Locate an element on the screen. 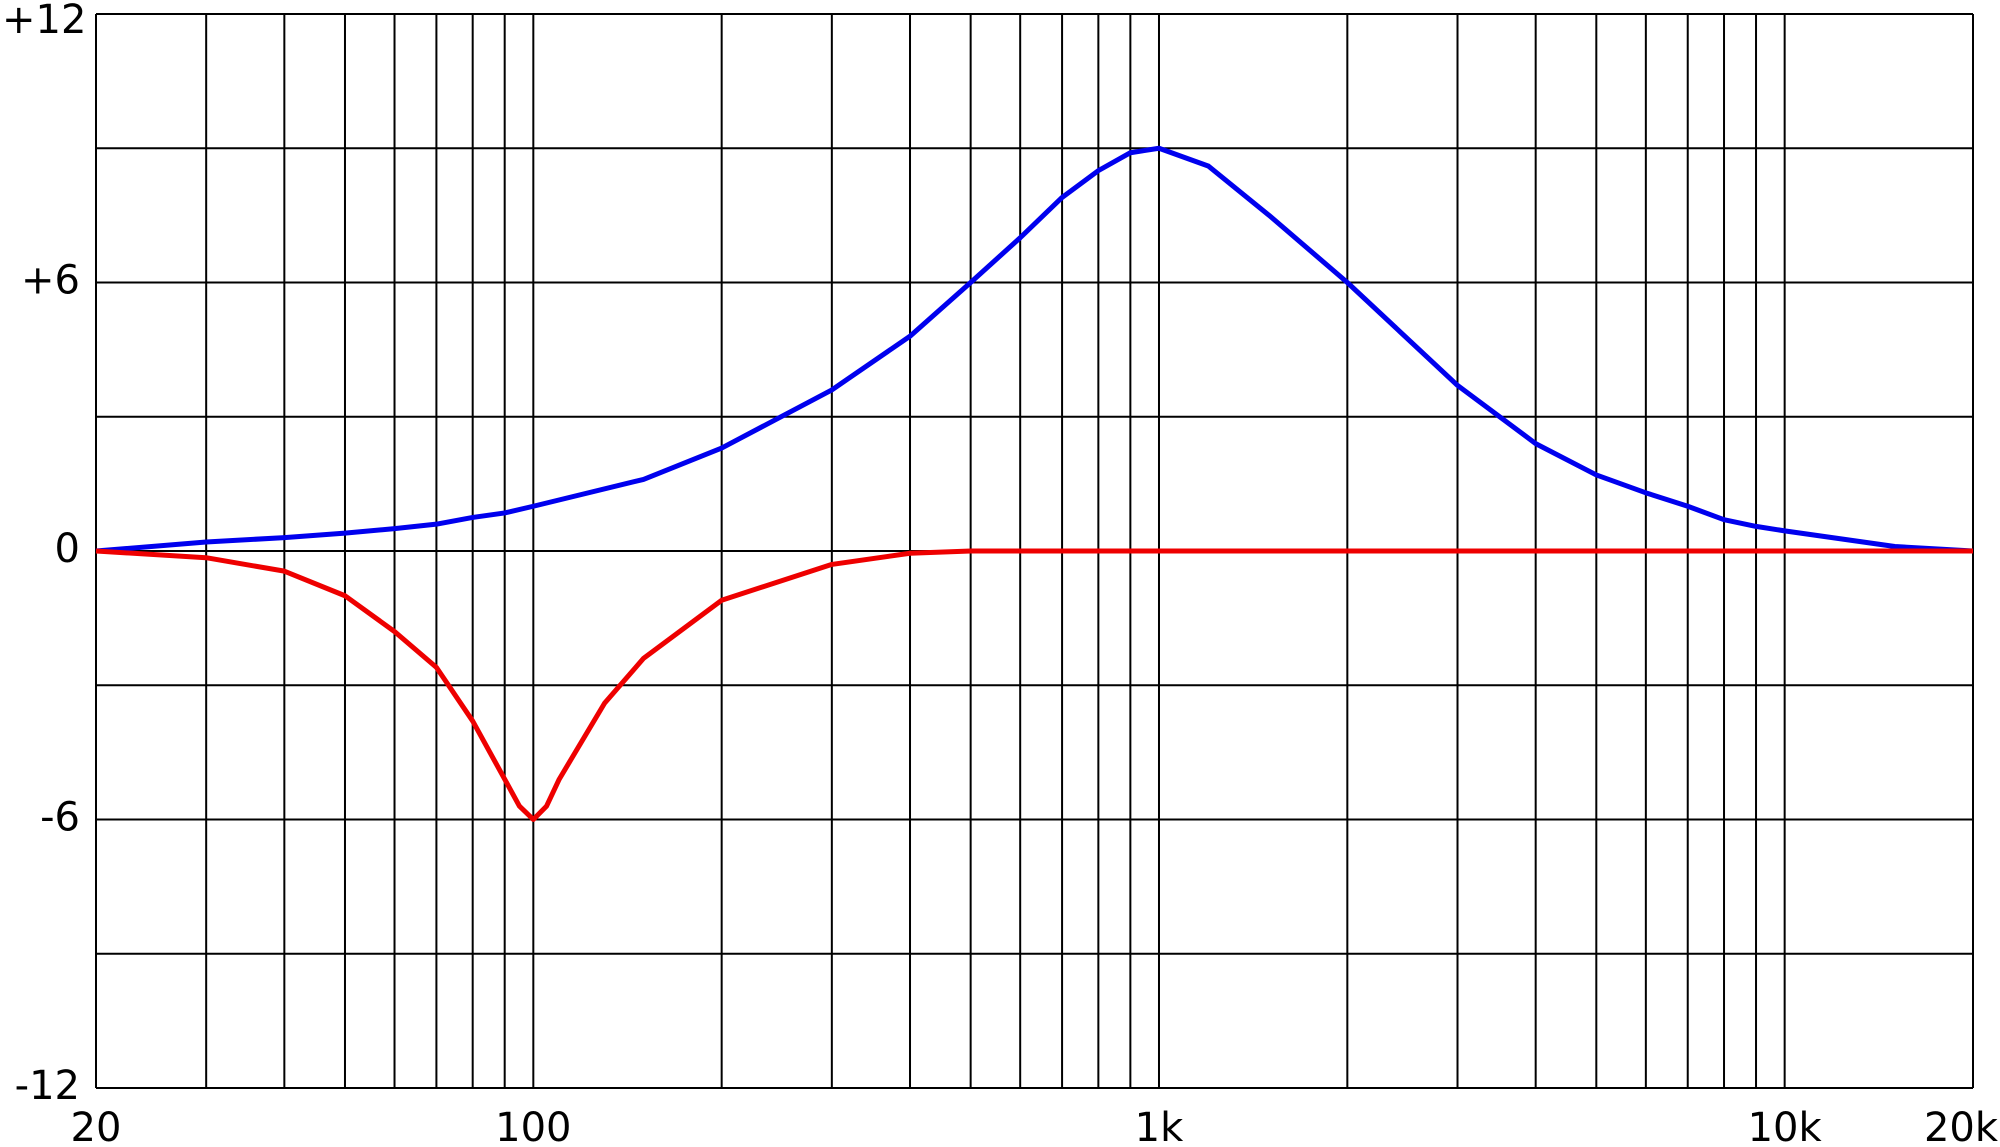 The image size is (2000, 1147). y-tick-label: 0 is located at coordinates (67, 549).